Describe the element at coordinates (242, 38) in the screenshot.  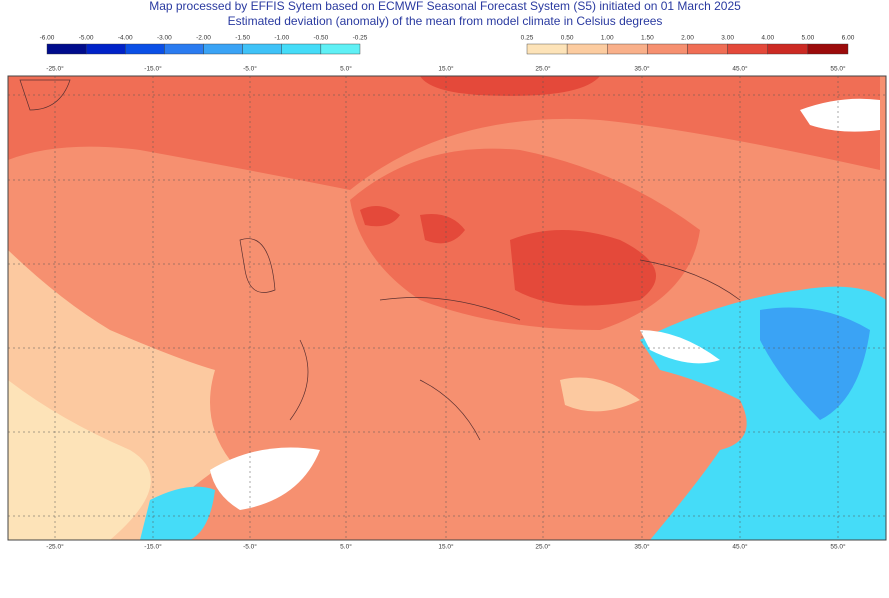
I see `colorbar-label: -1.50` at that location.